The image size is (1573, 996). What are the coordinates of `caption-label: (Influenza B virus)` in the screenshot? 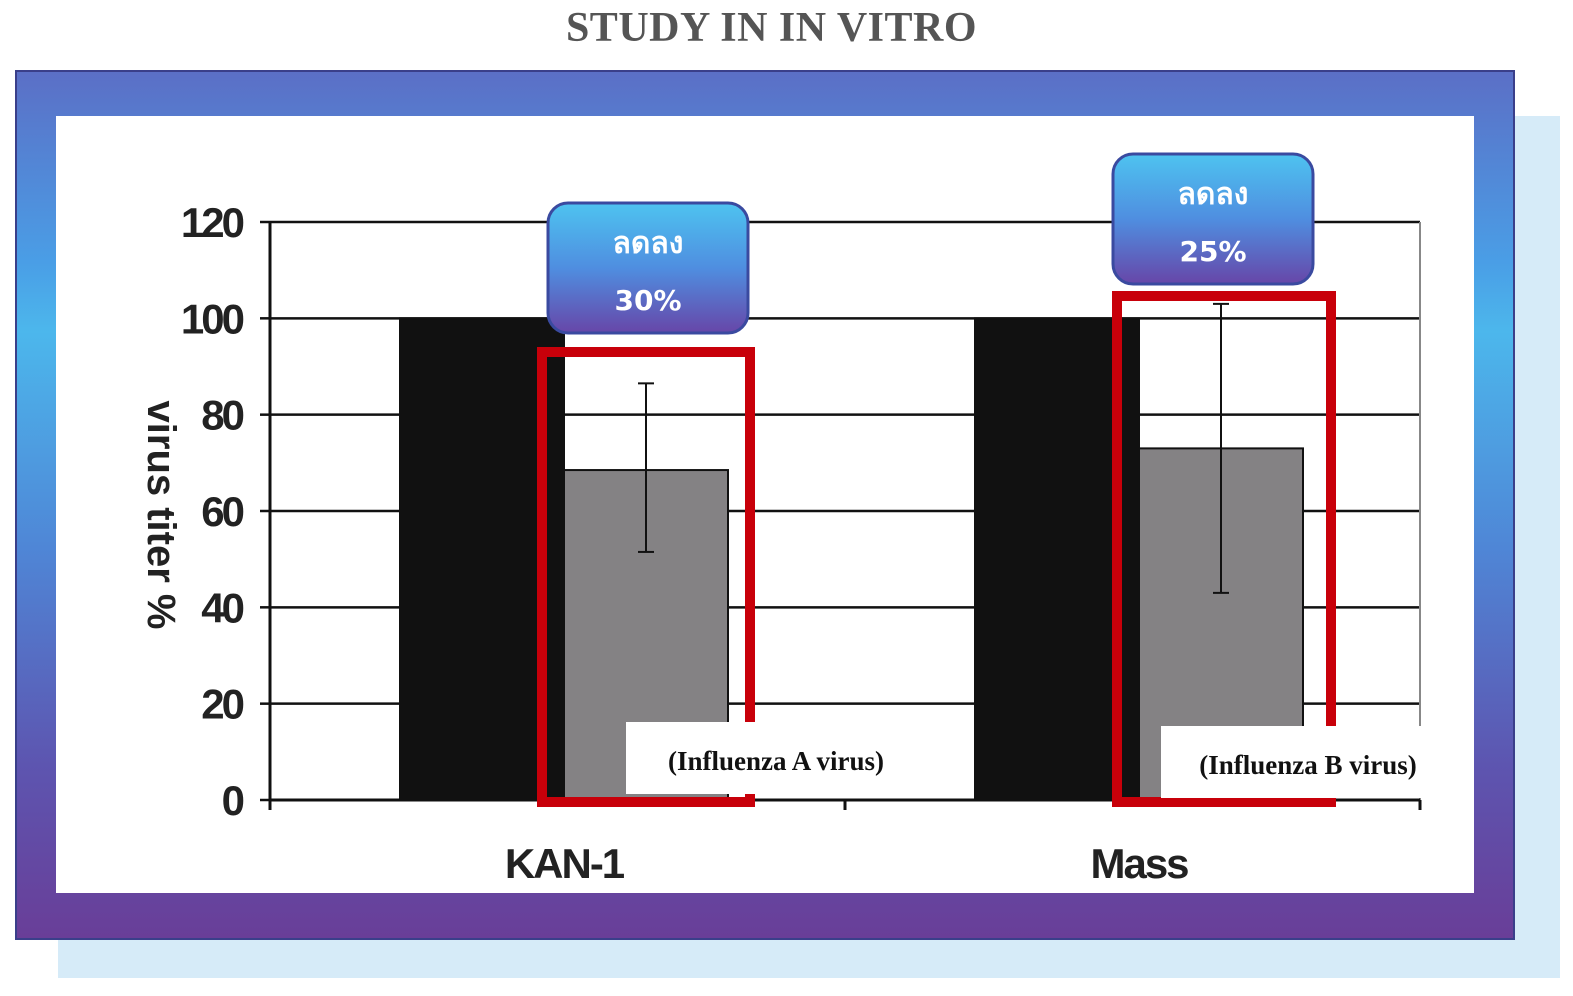 It's located at (1308, 765).